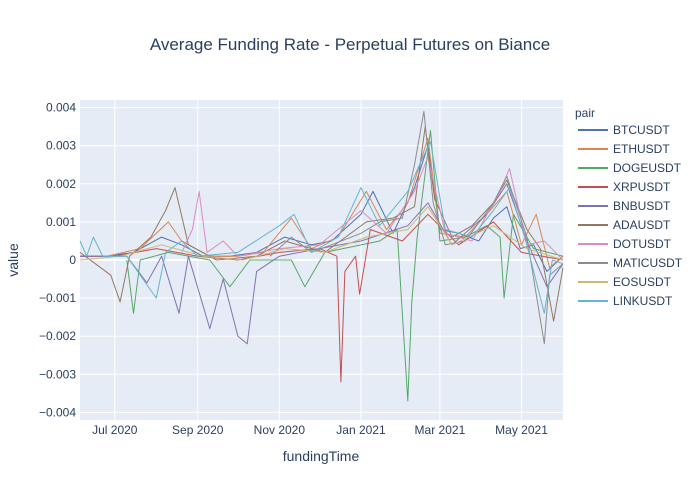  I want to click on y-tick-label: −0.003, so click(57, 374).